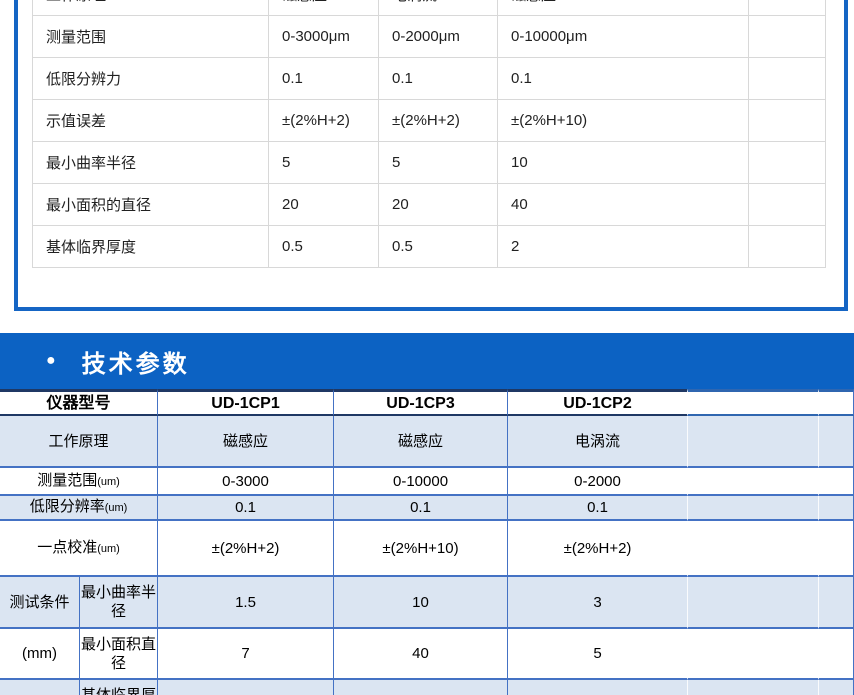 This screenshot has width=854, height=695. What do you see at coordinates (150, 204) in the screenshot?
I see `spec-label-cell: 最小面积的直径` at bounding box center [150, 204].